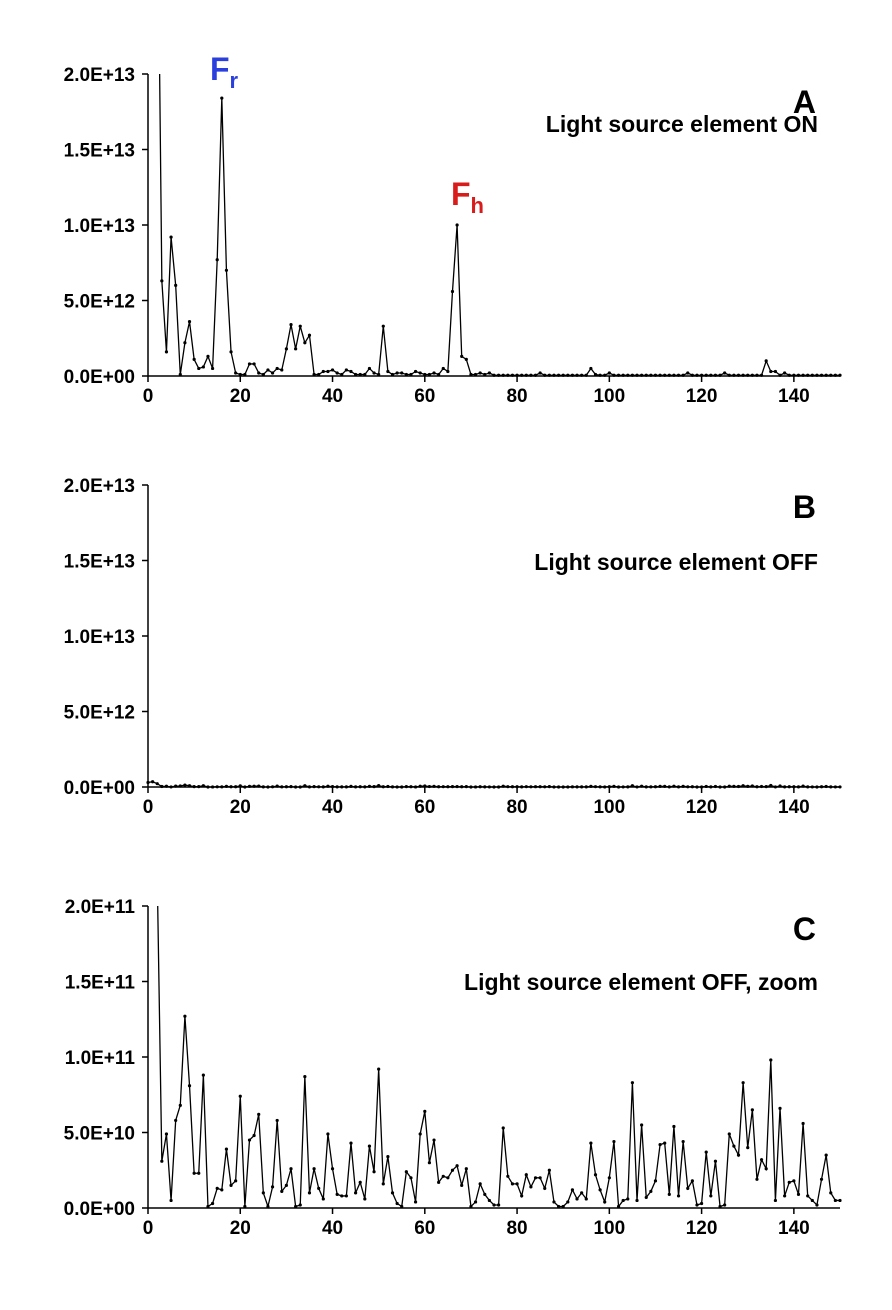 The image size is (892, 1310). Describe the element at coordinates (794, 396) in the screenshot. I see `x-tick-label: 140` at that location.